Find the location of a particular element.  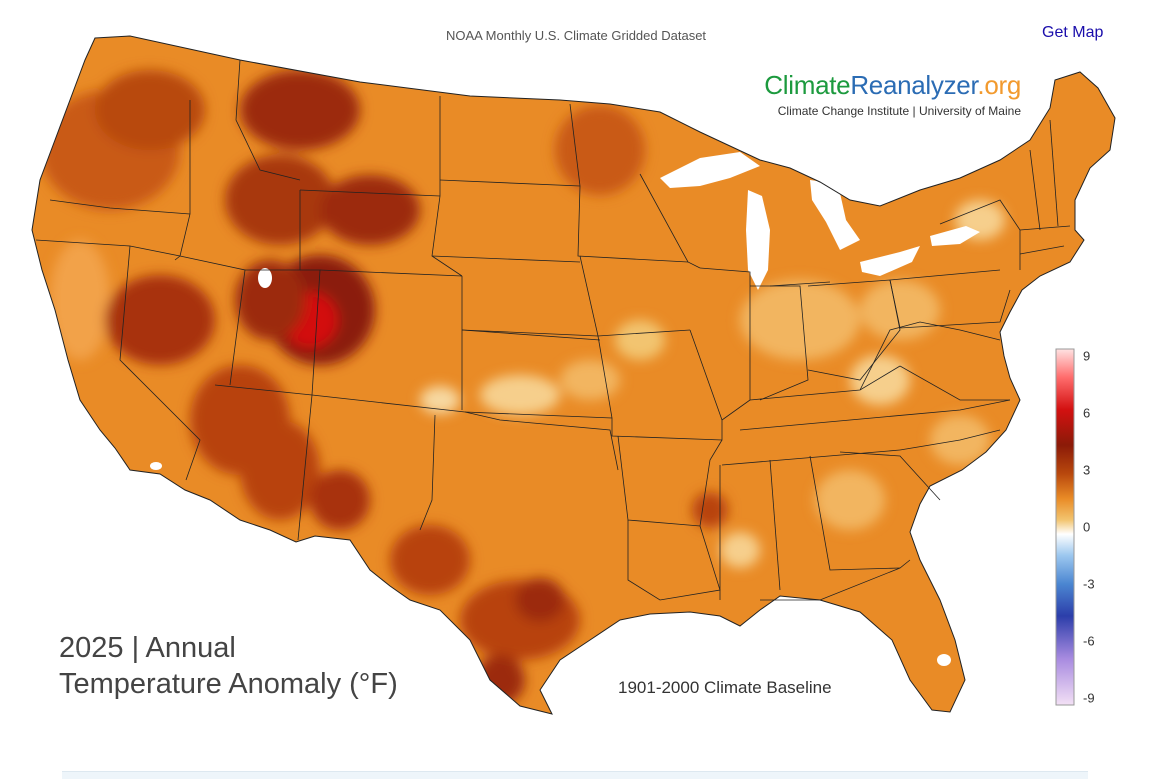

legend-tick: -3 is located at coordinates (1089, 584).